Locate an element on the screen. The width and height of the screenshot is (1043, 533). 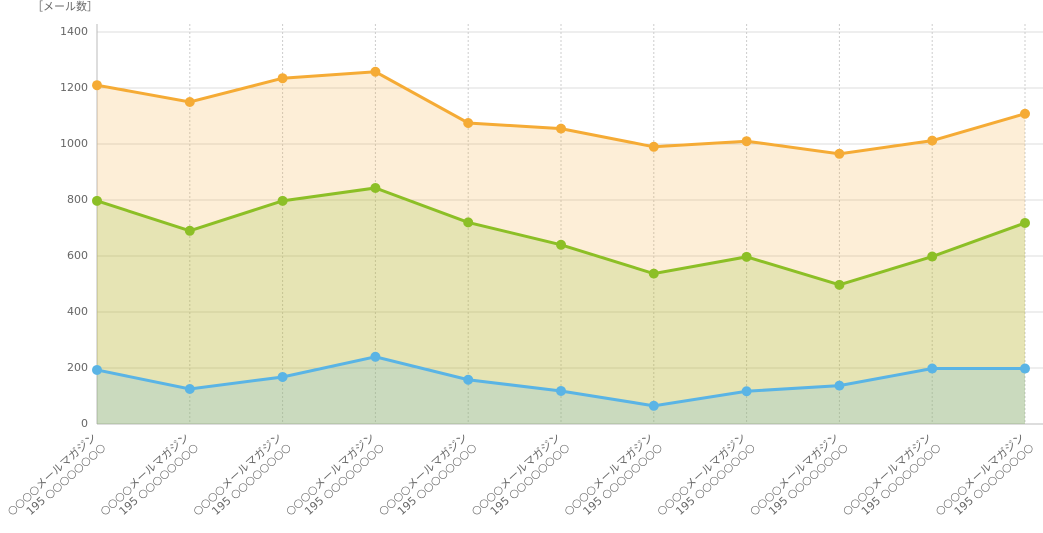
y-tick-label: 800 is located at coordinates (77, 199).